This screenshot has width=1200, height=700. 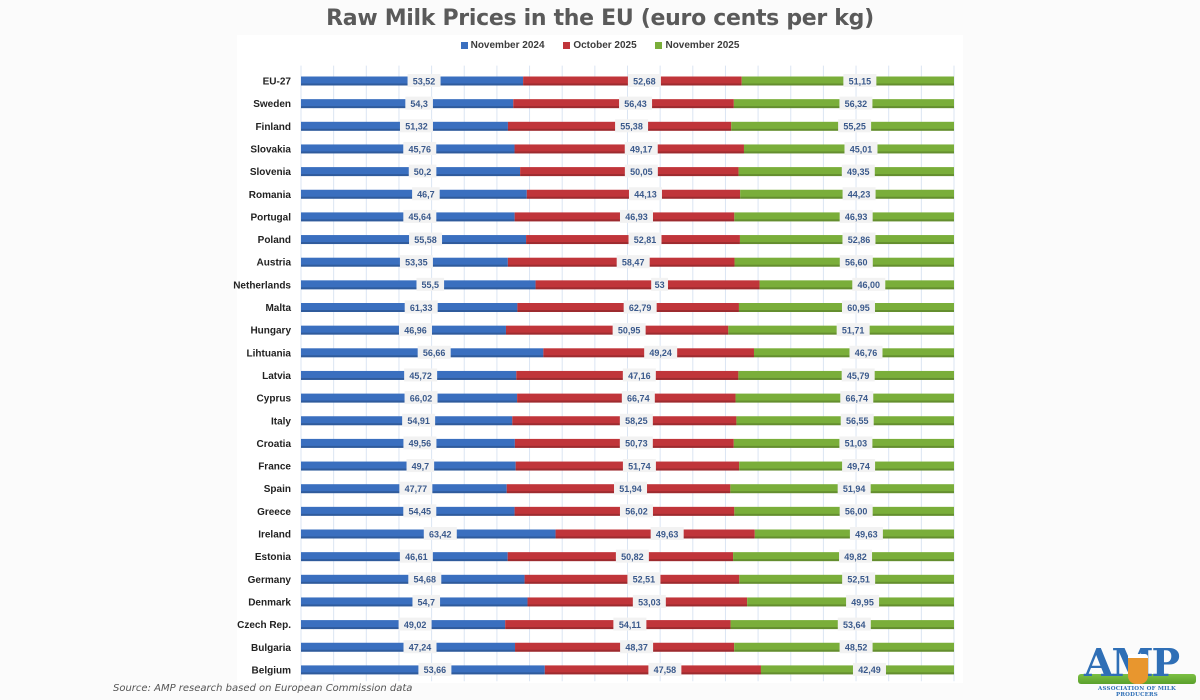 What do you see at coordinates (274, 512) in the screenshot?
I see `category-label: Greece` at bounding box center [274, 512].